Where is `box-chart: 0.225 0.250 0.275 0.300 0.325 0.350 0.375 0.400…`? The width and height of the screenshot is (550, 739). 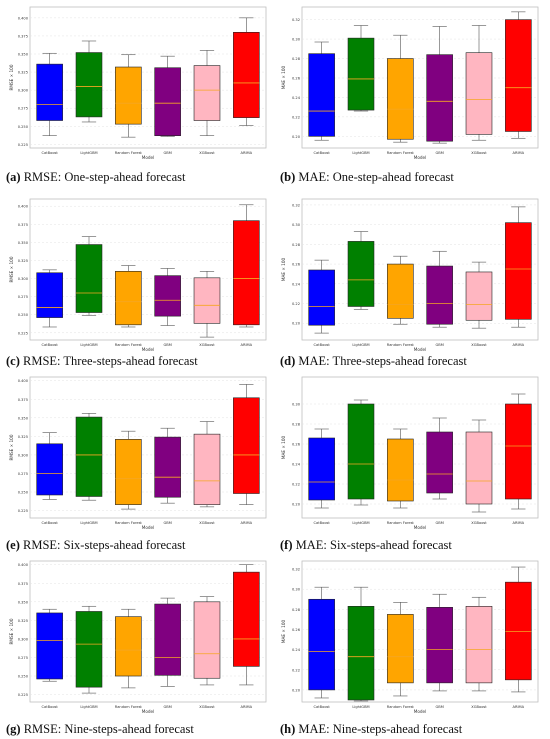 box-chart: 0.225 0.250 0.275 0.300 0.325 0.350 0.375 0.400… is located at coordinates (138, 637).